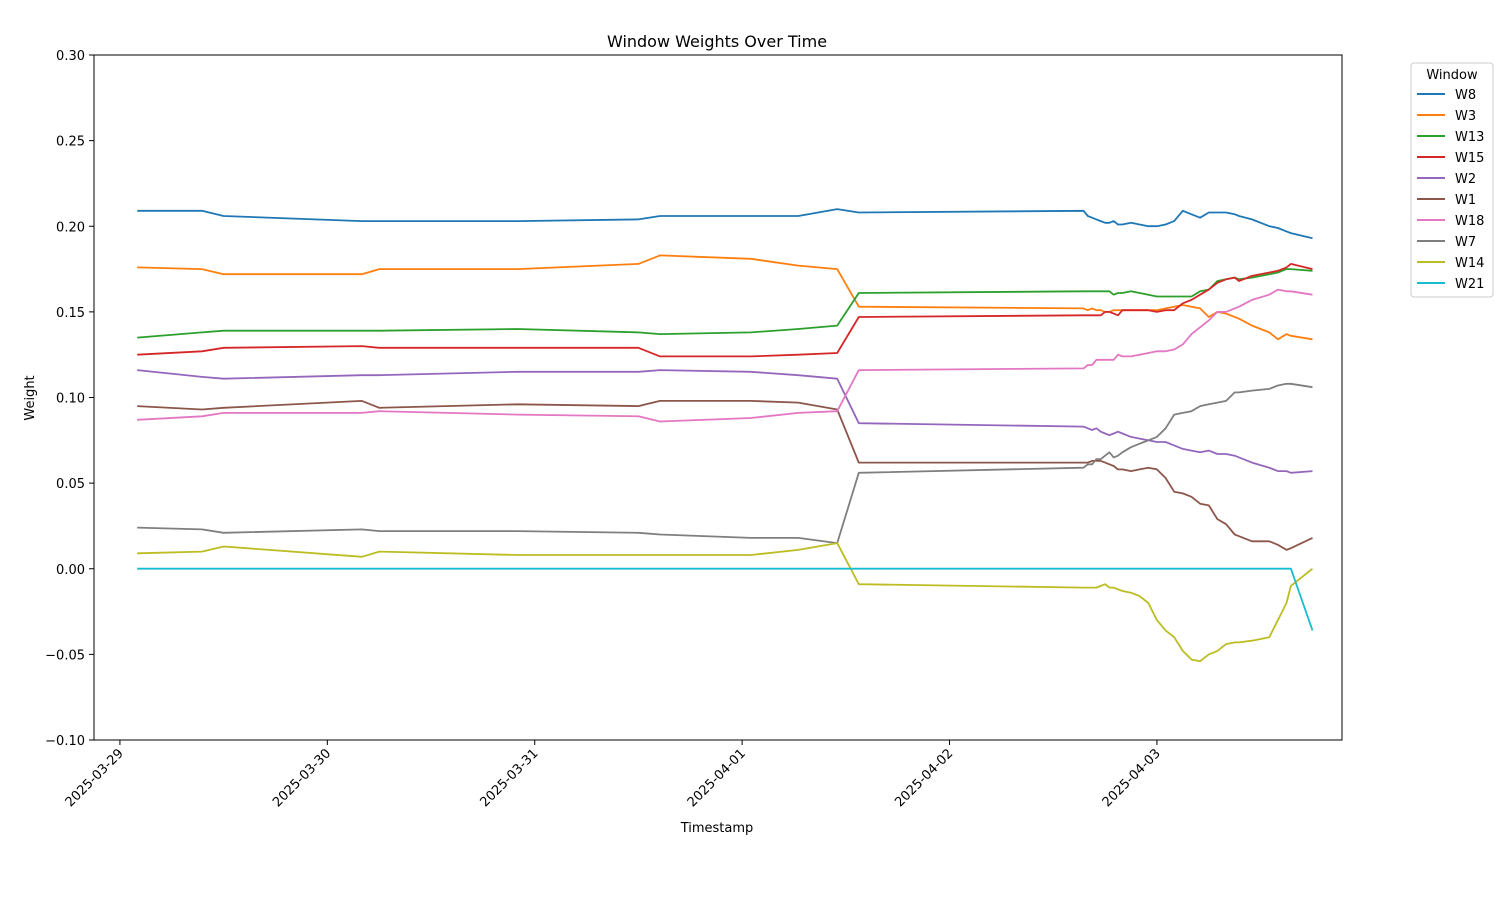  I want to click on x-tick-label: 2025-04-02, so click(924, 778).